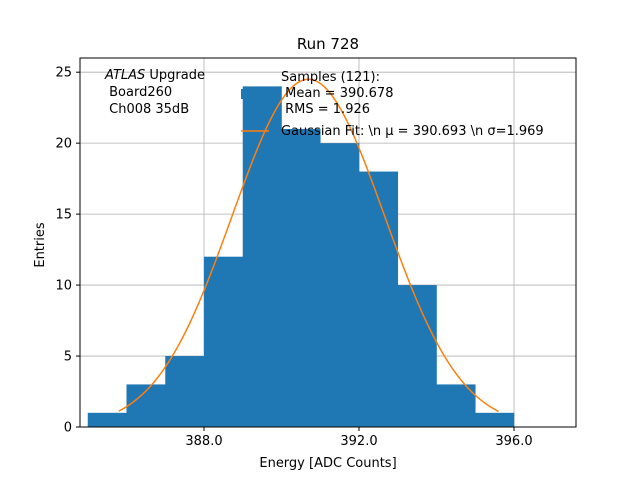  I want to click on y-tick-label: 15, so click(63, 215).